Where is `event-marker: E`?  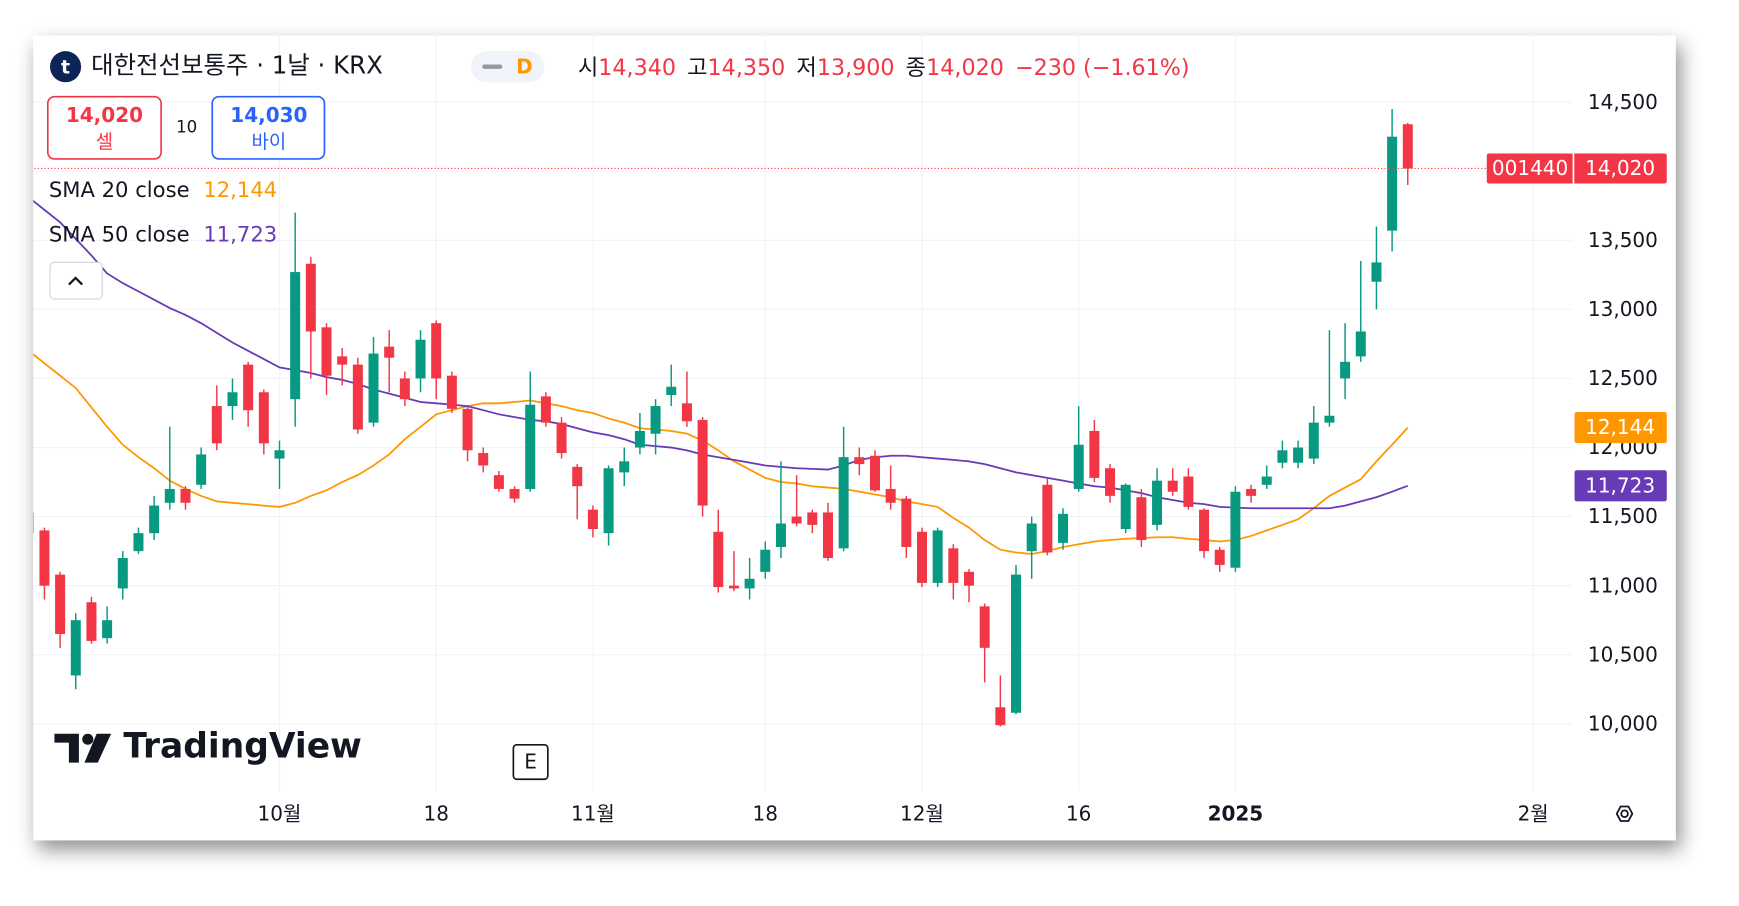
event-marker: E is located at coordinates (530, 762).